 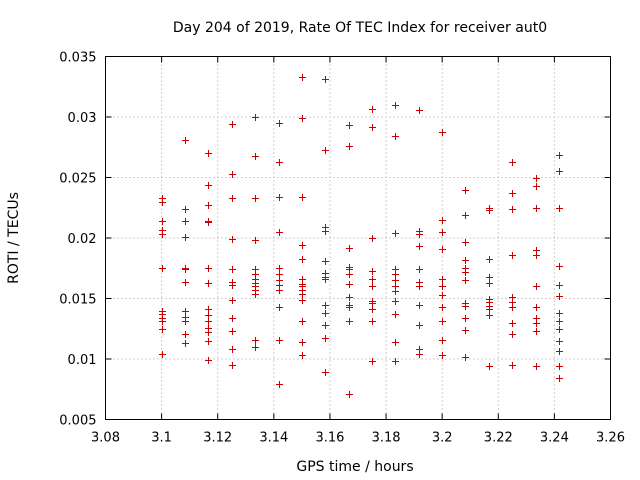 What do you see at coordinates (161, 438) in the screenshot?
I see `x-tick-label: 3.1` at bounding box center [161, 438].